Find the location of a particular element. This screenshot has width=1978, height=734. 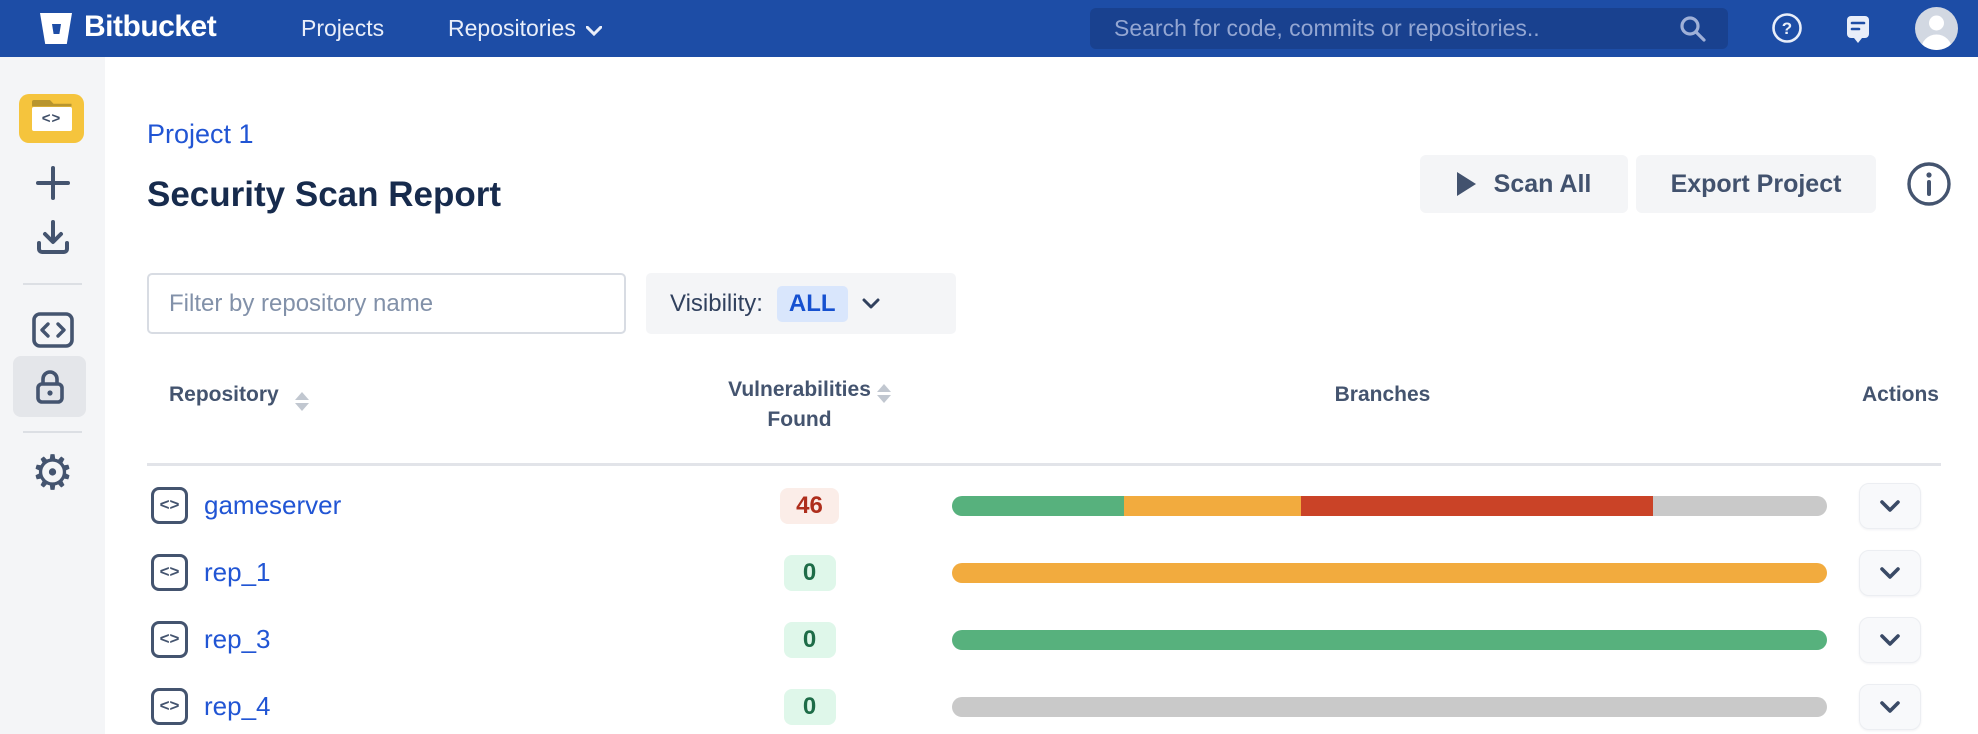

sidebar-item-create is located at coordinates (52, 183).